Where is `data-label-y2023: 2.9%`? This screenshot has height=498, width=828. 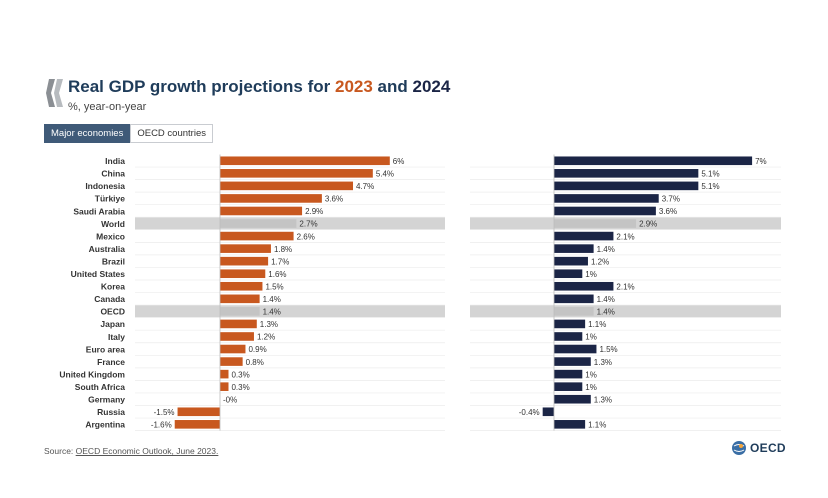
data-label-y2023: 2.9% is located at coordinates (314, 211).